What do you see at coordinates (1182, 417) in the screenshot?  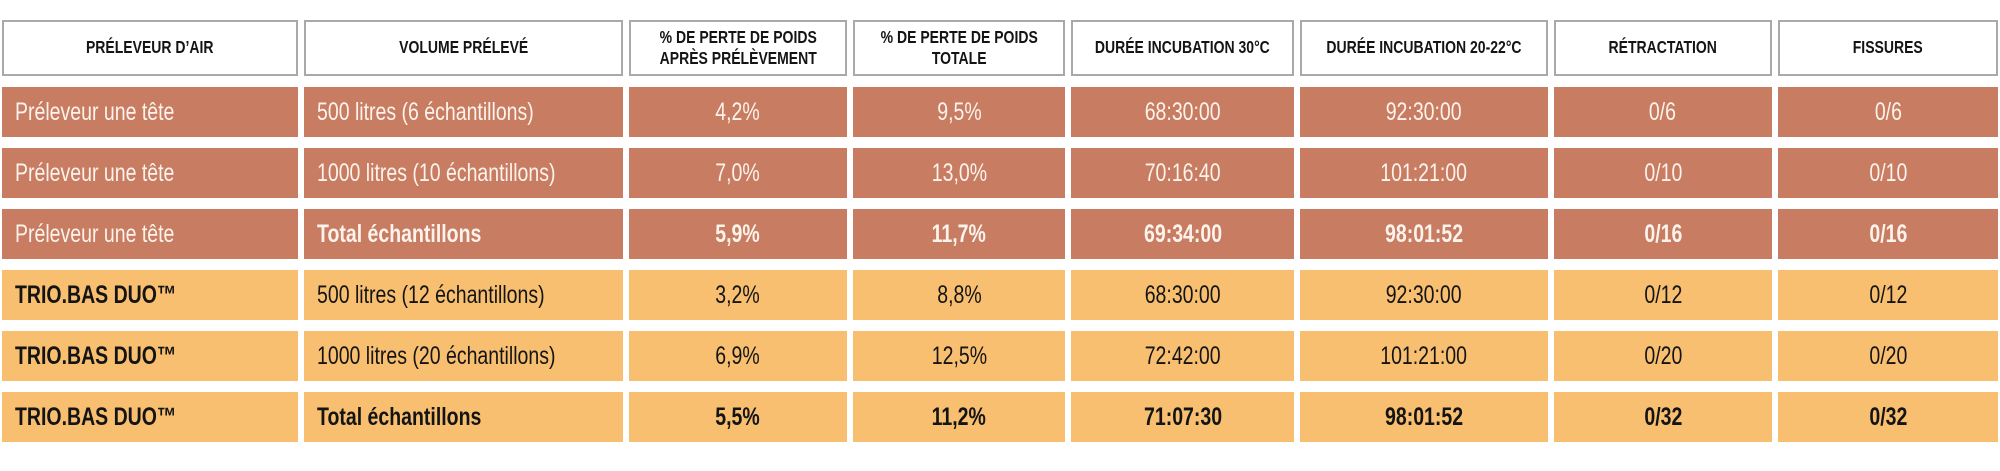 I see `table-cell: 71:07:30` at bounding box center [1182, 417].